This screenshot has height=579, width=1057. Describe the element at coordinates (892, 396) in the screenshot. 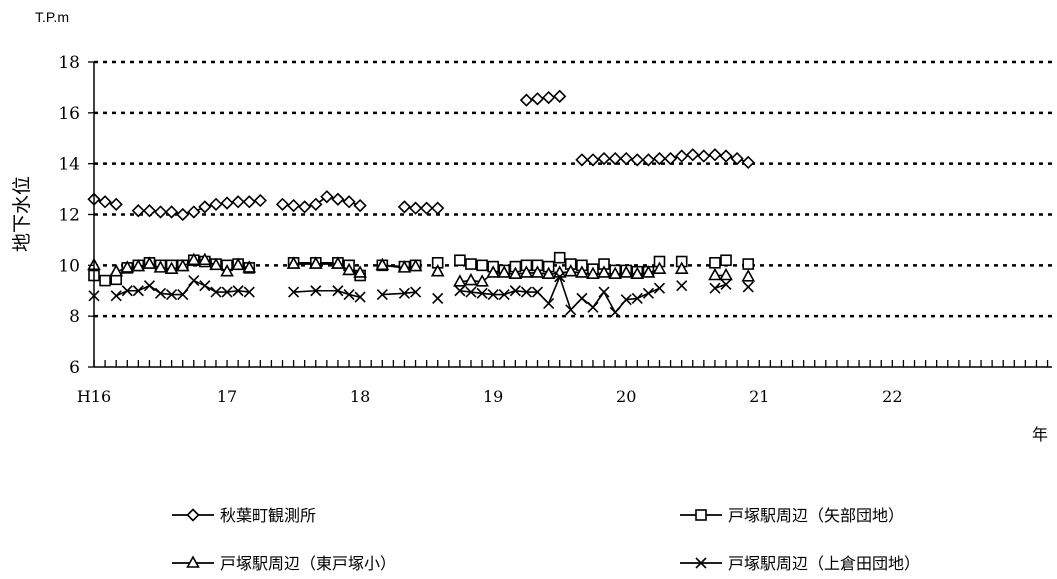

I see `x-tick-label: 22` at that location.